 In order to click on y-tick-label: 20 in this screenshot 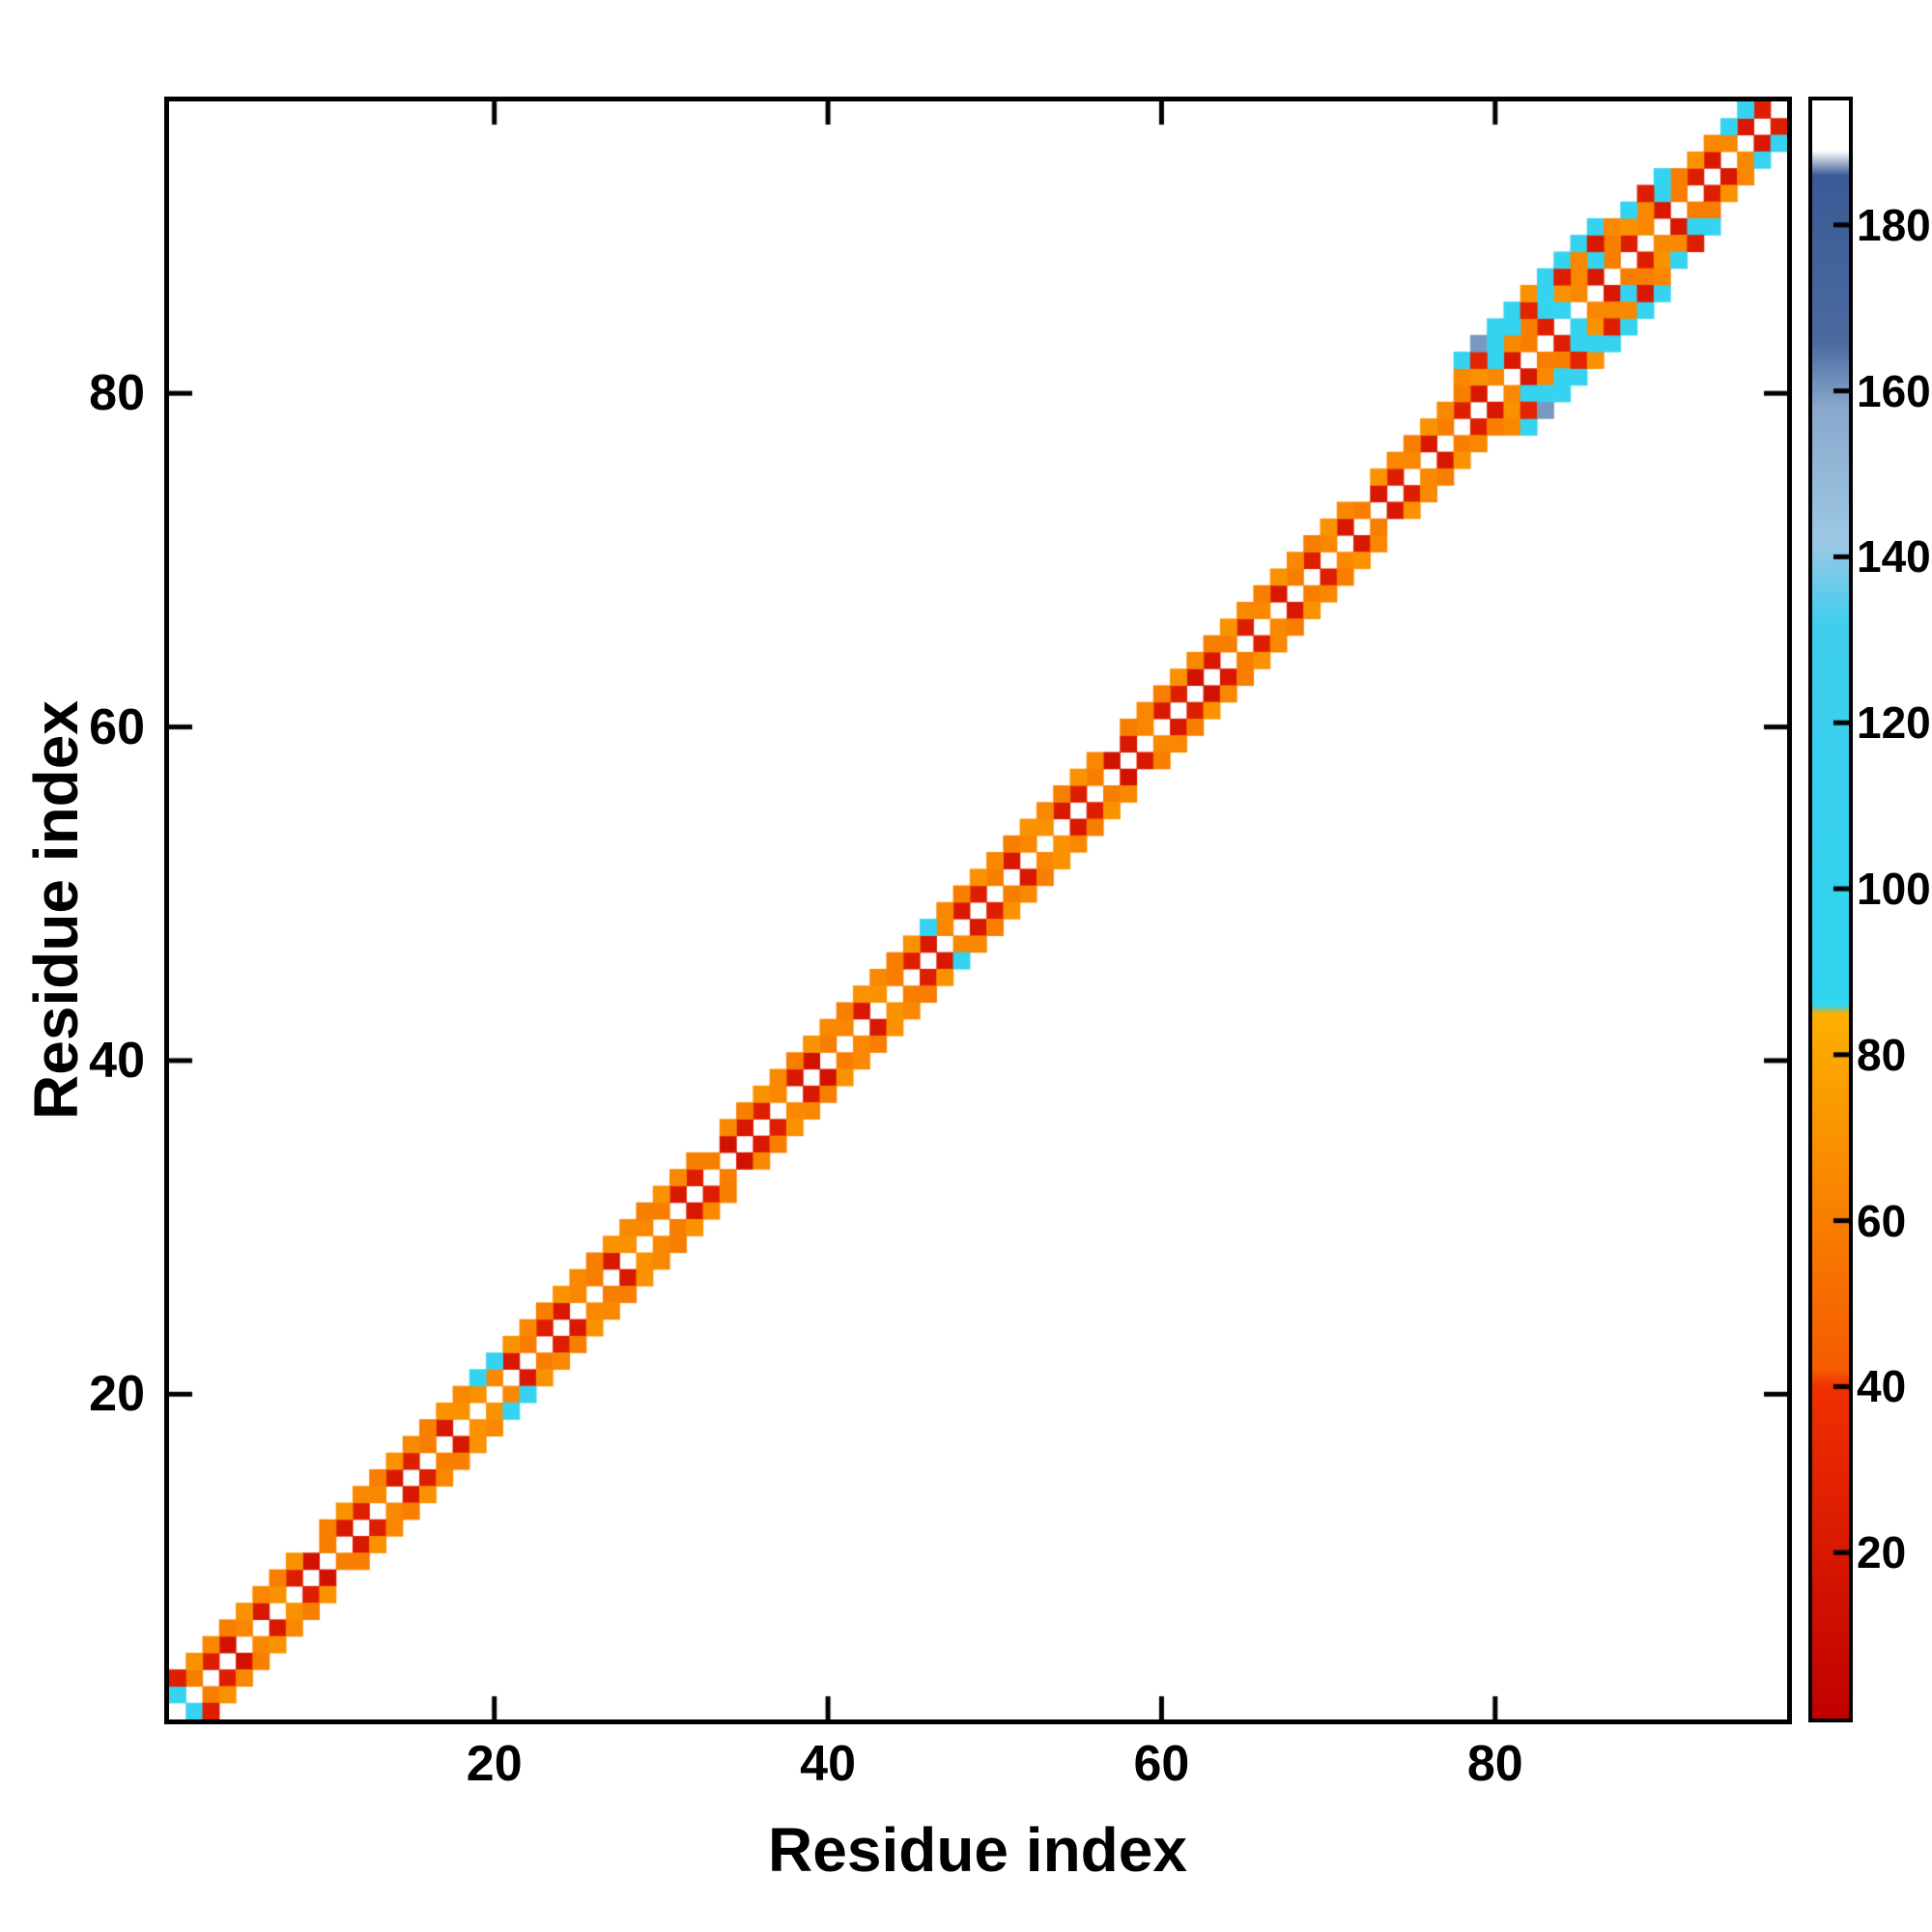, I will do `click(117, 1394)`.